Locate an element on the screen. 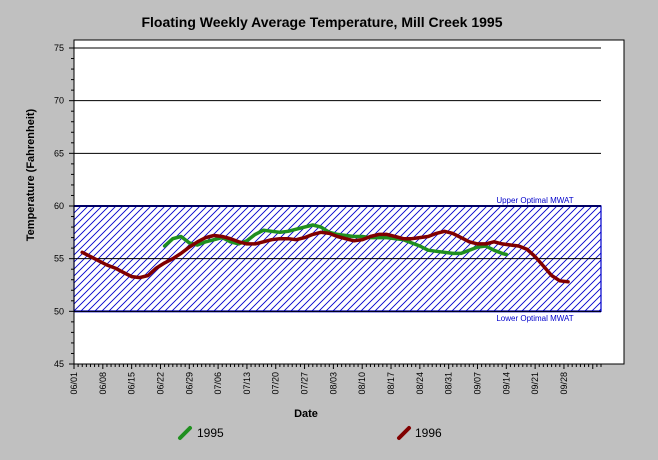 This screenshot has height=460, width=658. x-tick-label-09-07: 09/07 is located at coordinates (477, 383).